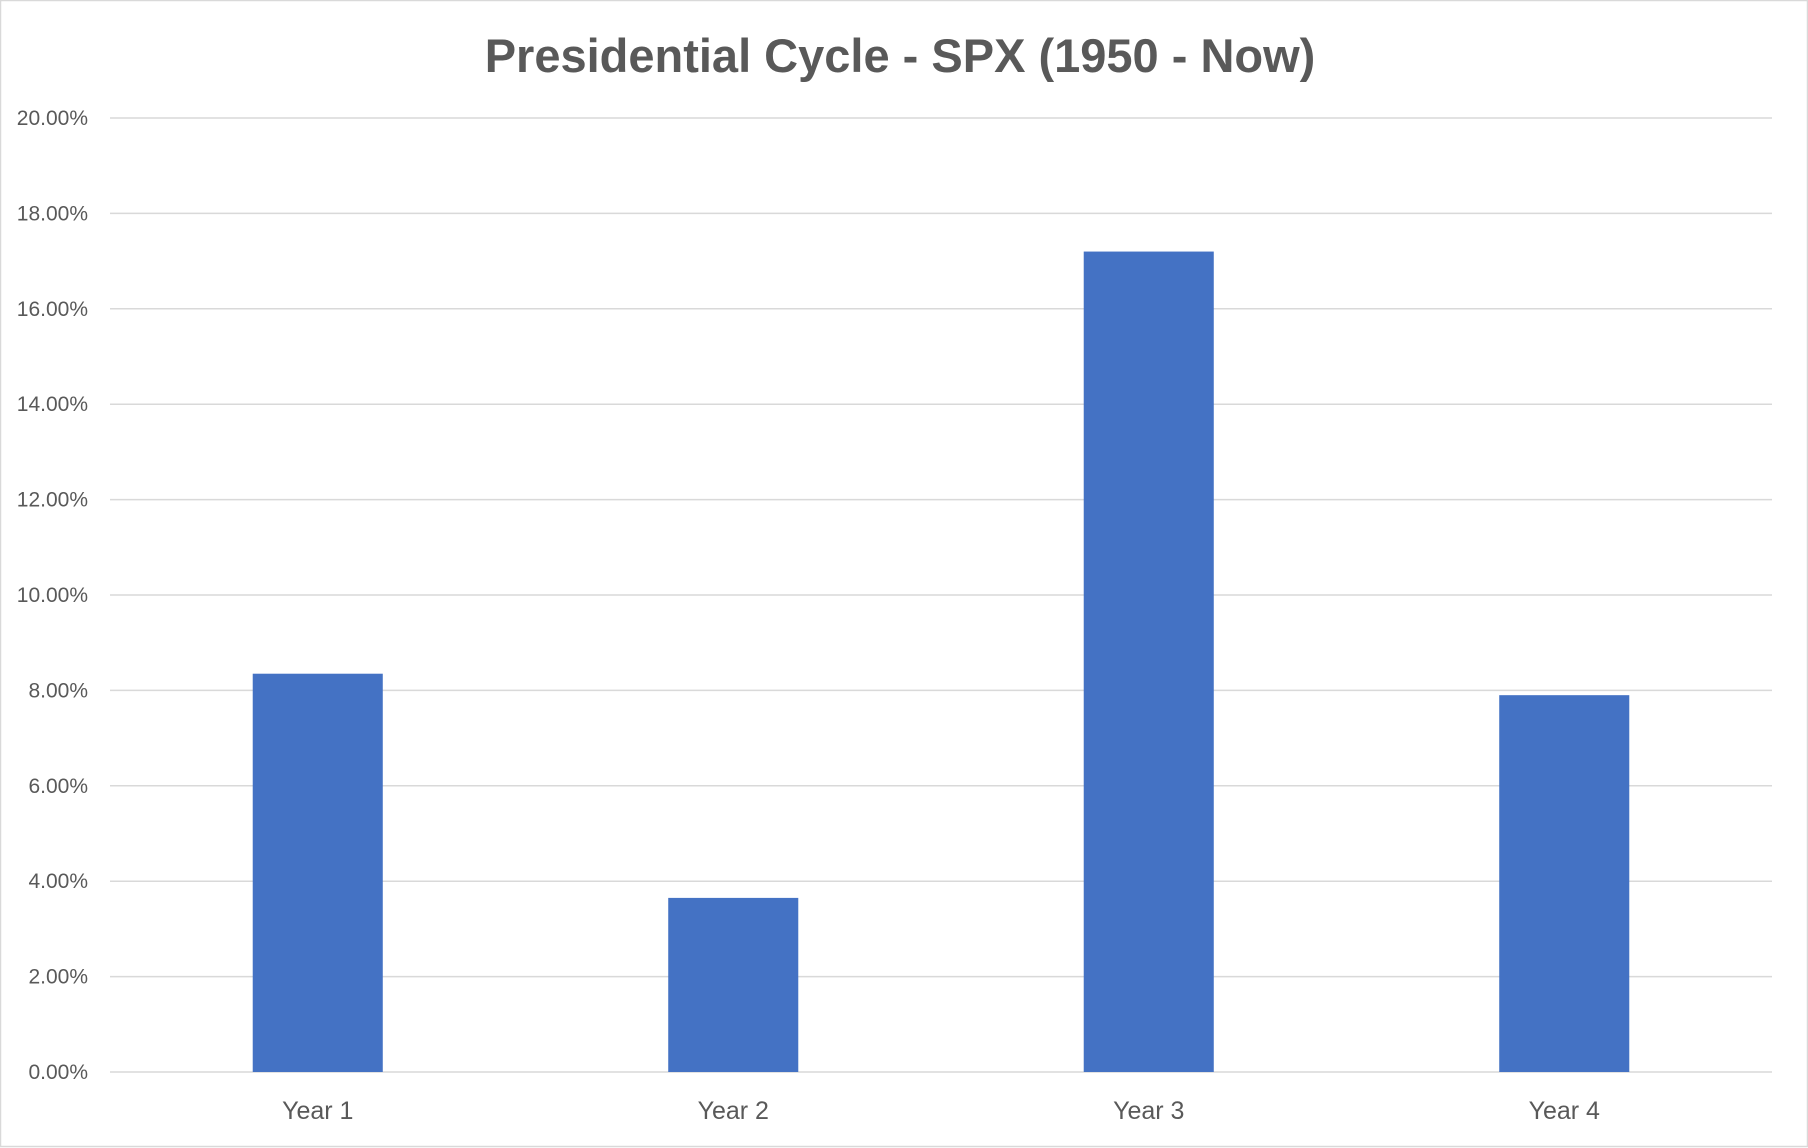  Describe the element at coordinates (52, 309) in the screenshot. I see `y-tick-label: 16.00%` at that location.